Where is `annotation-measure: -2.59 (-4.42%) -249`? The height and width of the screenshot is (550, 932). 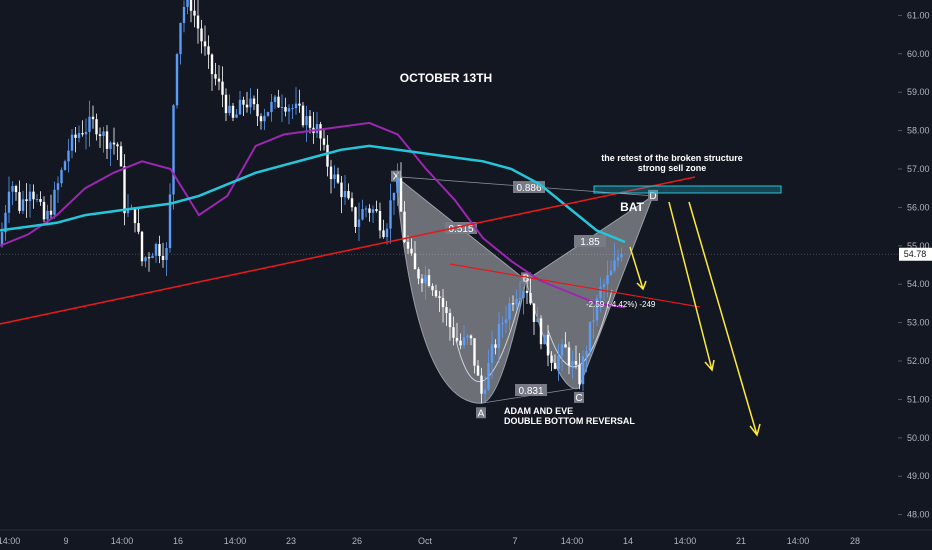 annotation-measure: -2.59 (-4.42%) -249 is located at coordinates (621, 304).